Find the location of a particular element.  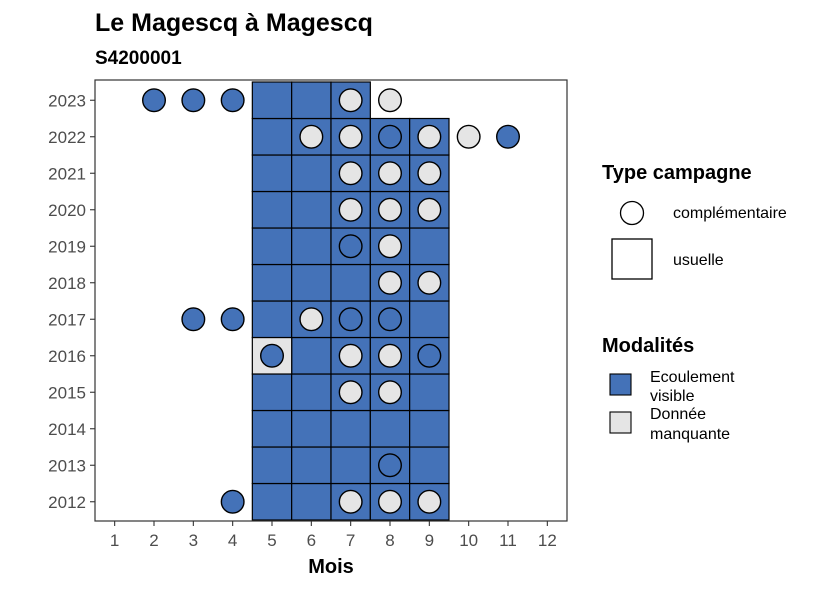

x-tick-label: 3 is located at coordinates (193, 540).